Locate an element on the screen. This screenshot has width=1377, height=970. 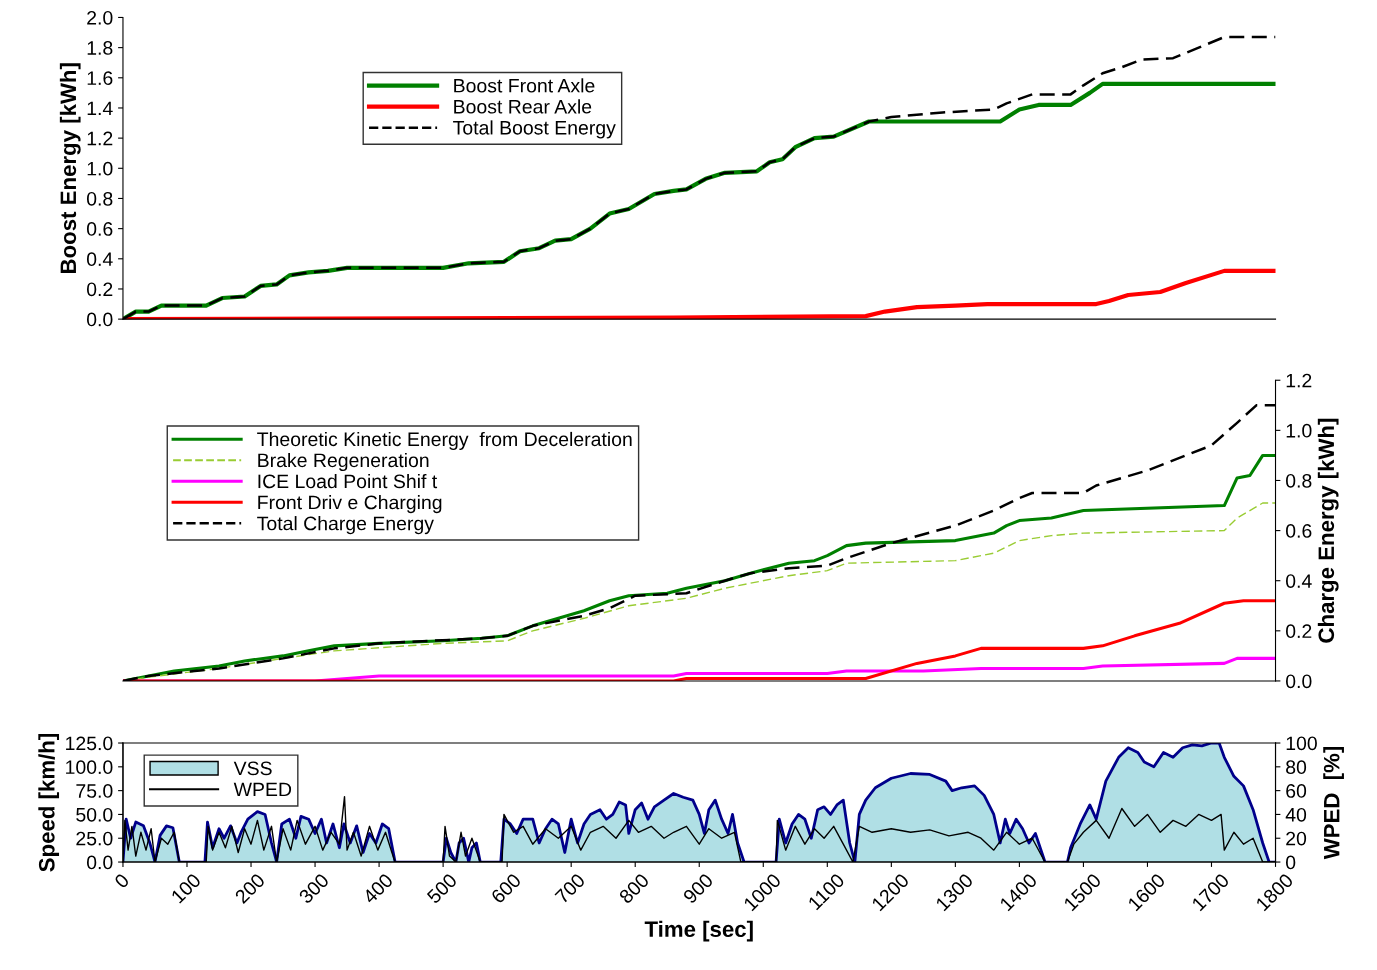
y-tick-label: 1.4 is located at coordinates (100, 108).